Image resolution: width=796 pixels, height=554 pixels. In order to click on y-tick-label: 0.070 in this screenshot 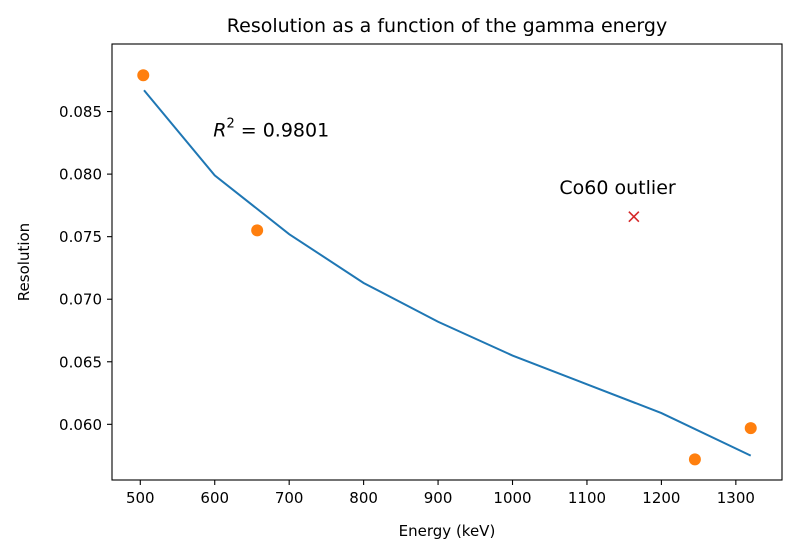, I will do `click(80, 300)`.